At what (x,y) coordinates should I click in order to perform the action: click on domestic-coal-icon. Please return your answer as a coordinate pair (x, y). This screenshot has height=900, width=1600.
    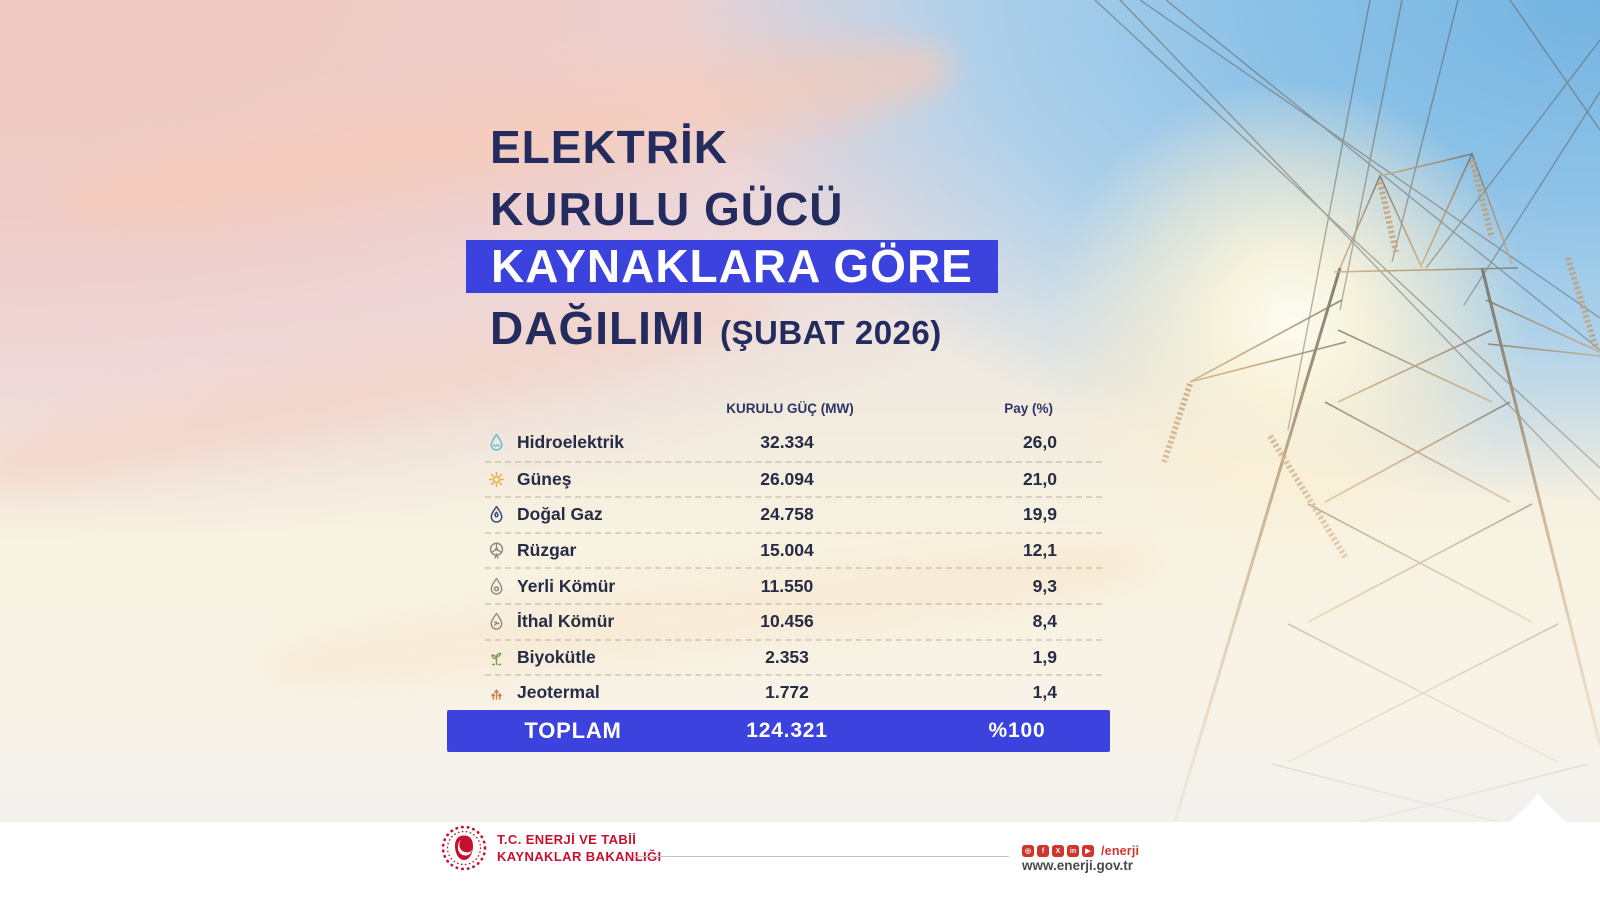
    Looking at the image, I should click on (496, 586).